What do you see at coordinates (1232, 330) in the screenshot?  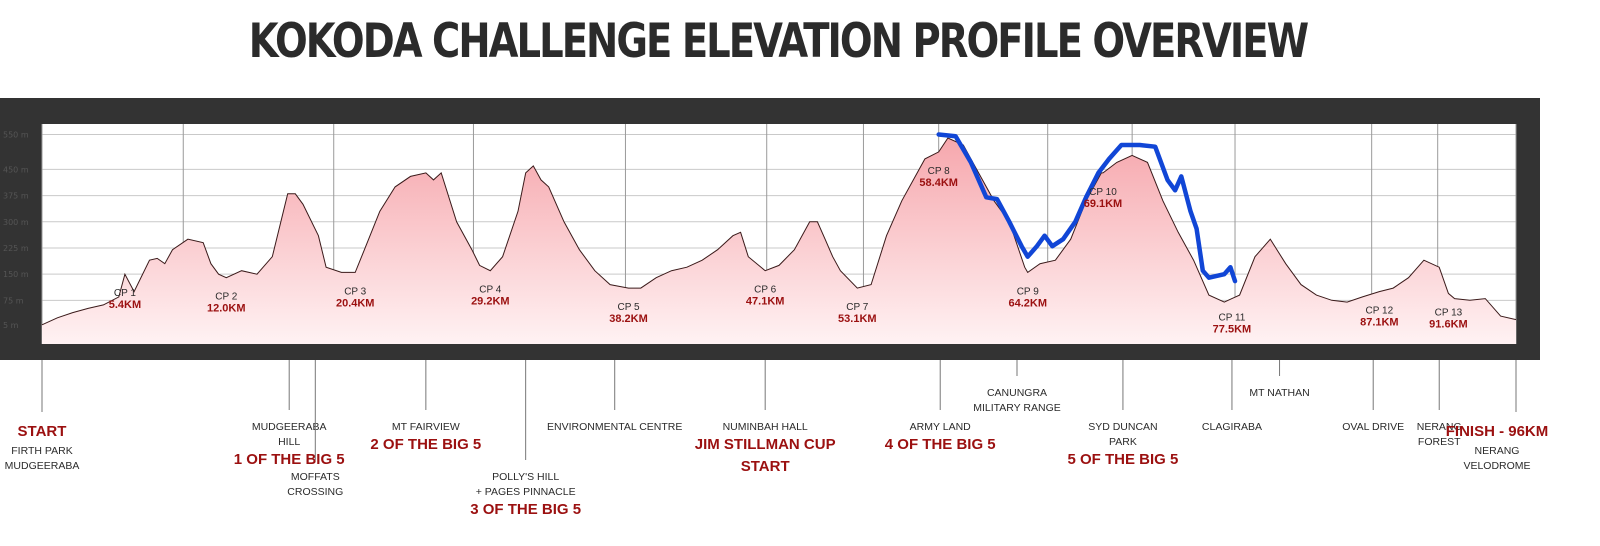 I see `checkpoint-distance: 77.5KM` at bounding box center [1232, 330].